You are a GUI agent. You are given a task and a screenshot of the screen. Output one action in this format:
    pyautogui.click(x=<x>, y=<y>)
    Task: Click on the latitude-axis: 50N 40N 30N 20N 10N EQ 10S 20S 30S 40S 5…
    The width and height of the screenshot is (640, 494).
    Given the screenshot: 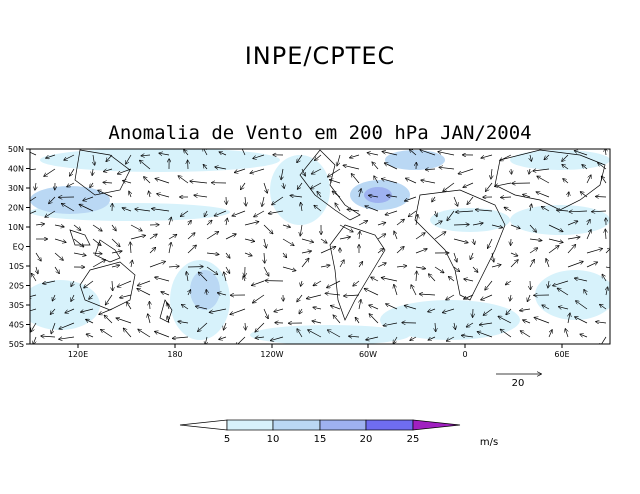 What is the action you would take?
    pyautogui.click(x=19, y=247)
    